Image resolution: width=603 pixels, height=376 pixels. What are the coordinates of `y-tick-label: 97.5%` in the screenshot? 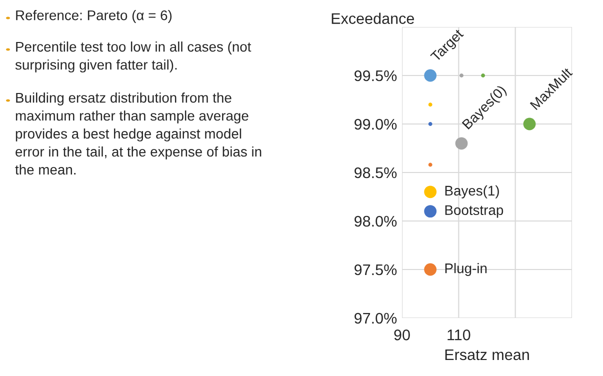 It's located at (375, 270).